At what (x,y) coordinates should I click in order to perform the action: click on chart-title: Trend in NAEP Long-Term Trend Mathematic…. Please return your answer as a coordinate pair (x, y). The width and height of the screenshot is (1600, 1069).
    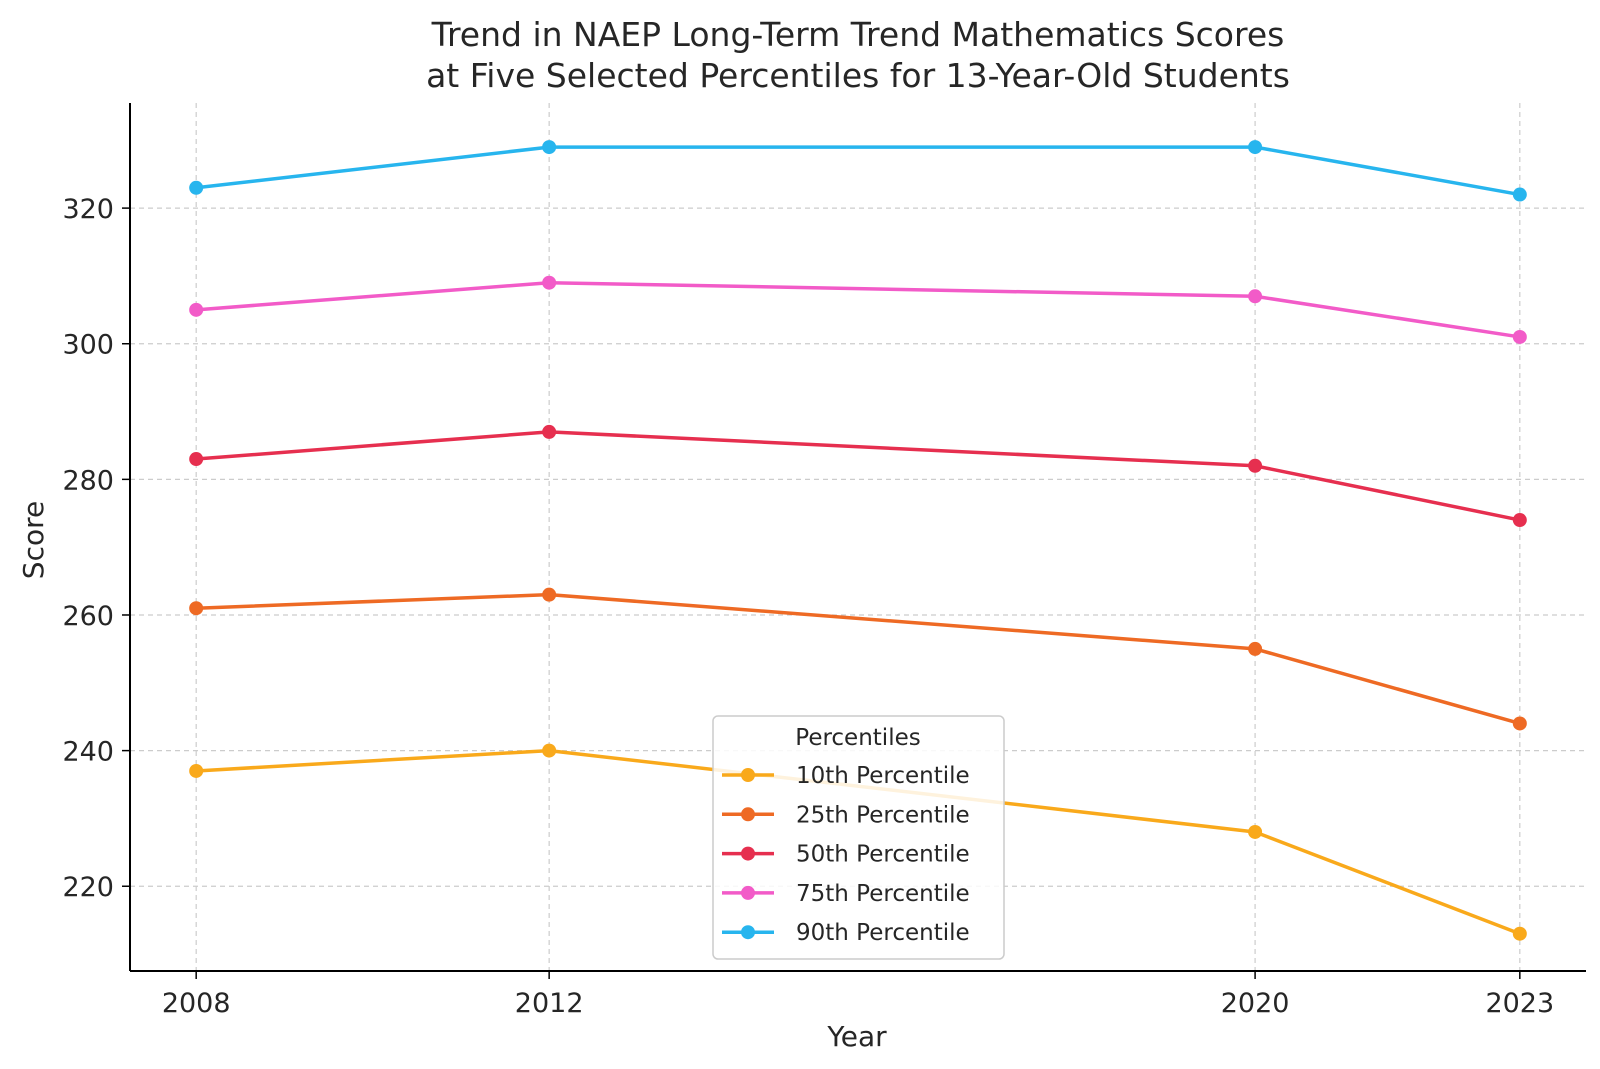
    Looking at the image, I should click on (858, 34).